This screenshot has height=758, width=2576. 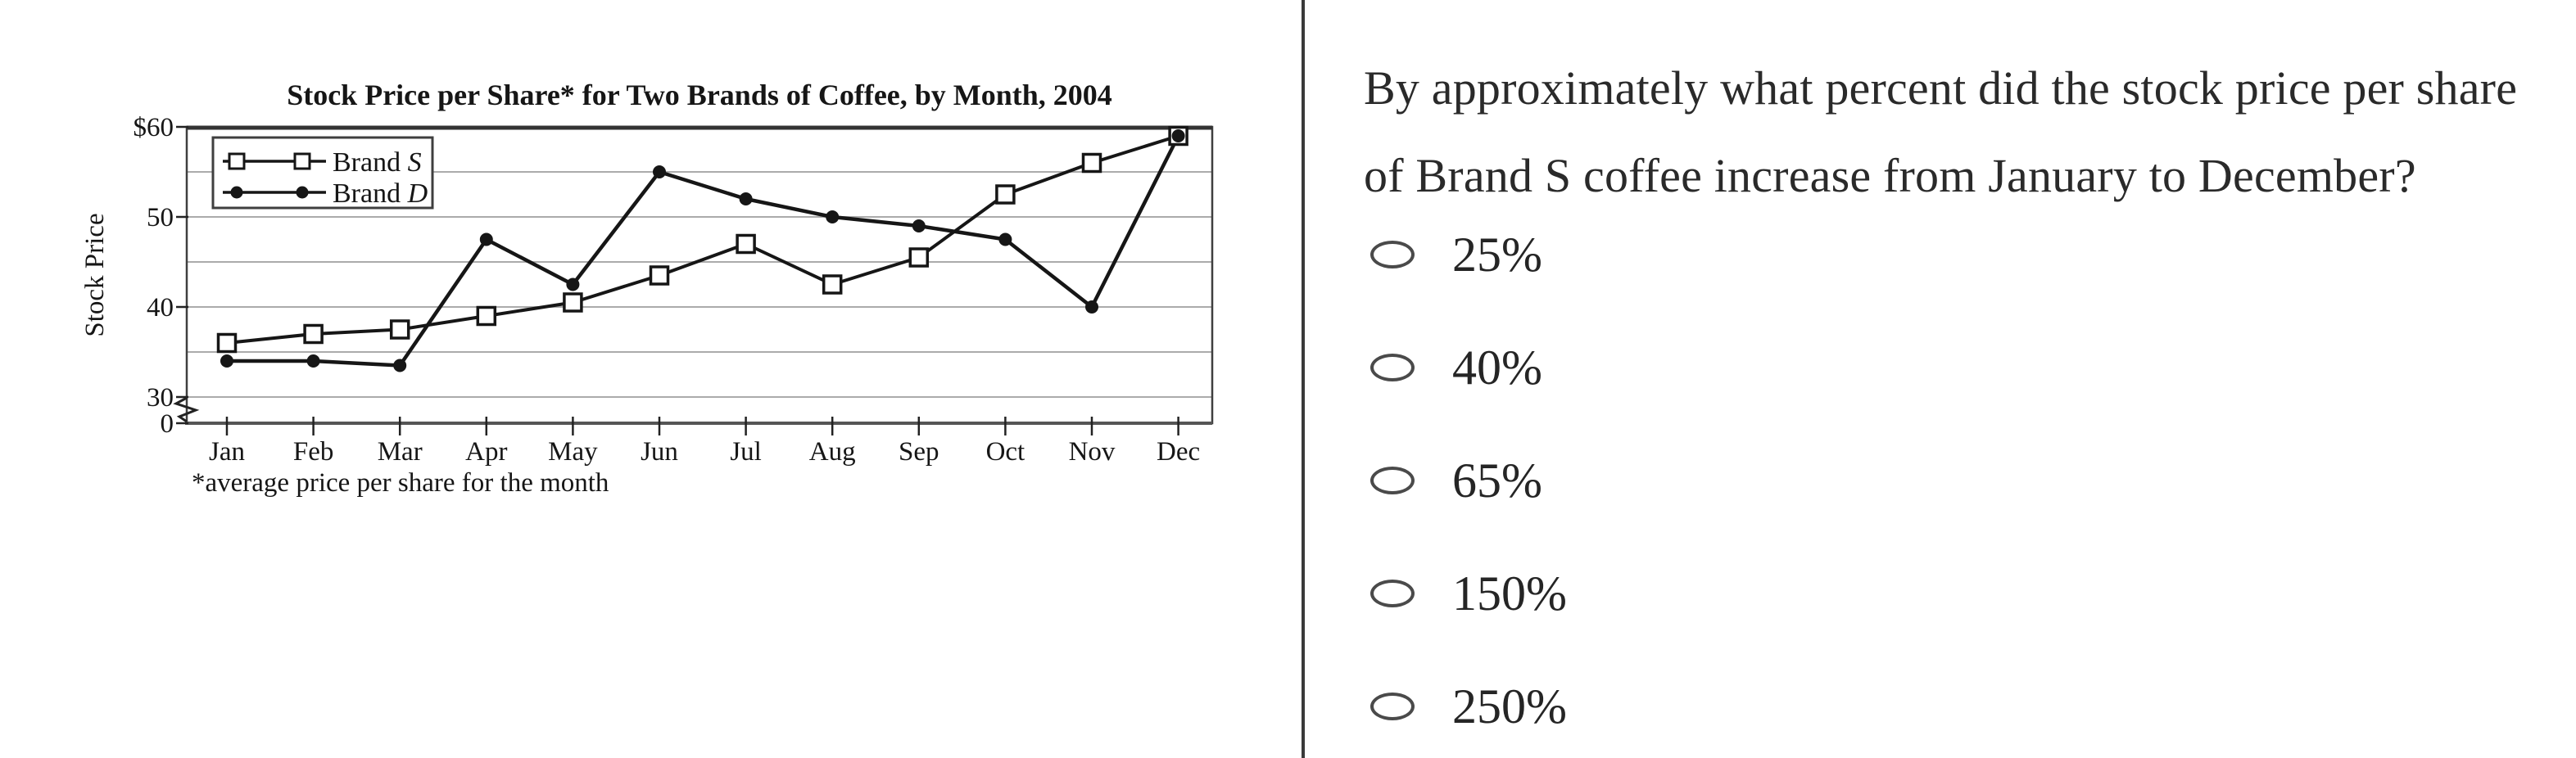 What do you see at coordinates (186, 409) in the screenshot?
I see `y-axis-break` at bounding box center [186, 409].